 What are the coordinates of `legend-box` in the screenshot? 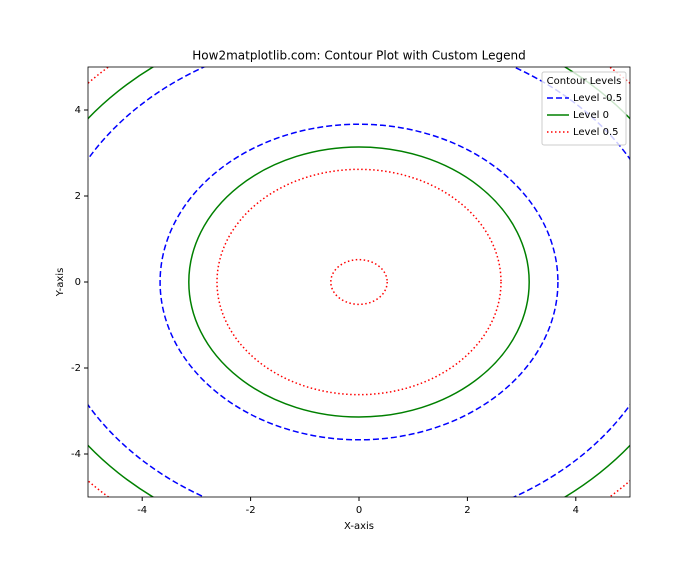 It's located at (584, 108).